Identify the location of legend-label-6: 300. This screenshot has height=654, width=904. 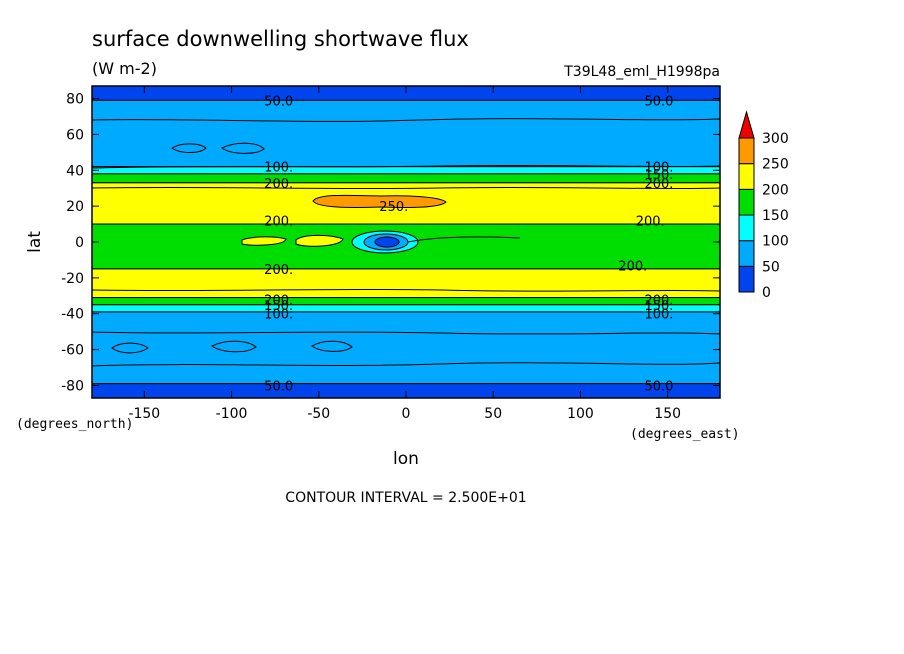
(775, 139).